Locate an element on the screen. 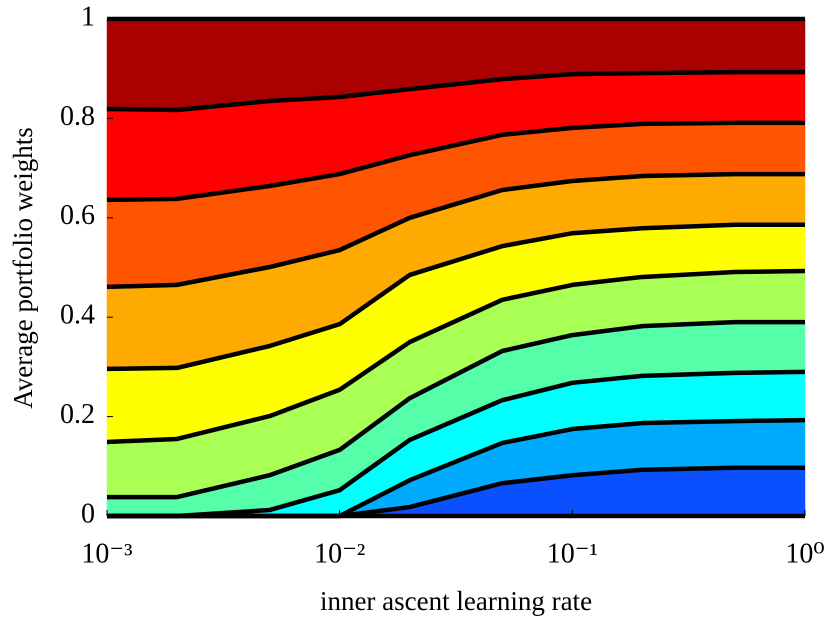 This screenshot has height=623, width=830. y-tick-label: 0 is located at coordinates (88, 513).